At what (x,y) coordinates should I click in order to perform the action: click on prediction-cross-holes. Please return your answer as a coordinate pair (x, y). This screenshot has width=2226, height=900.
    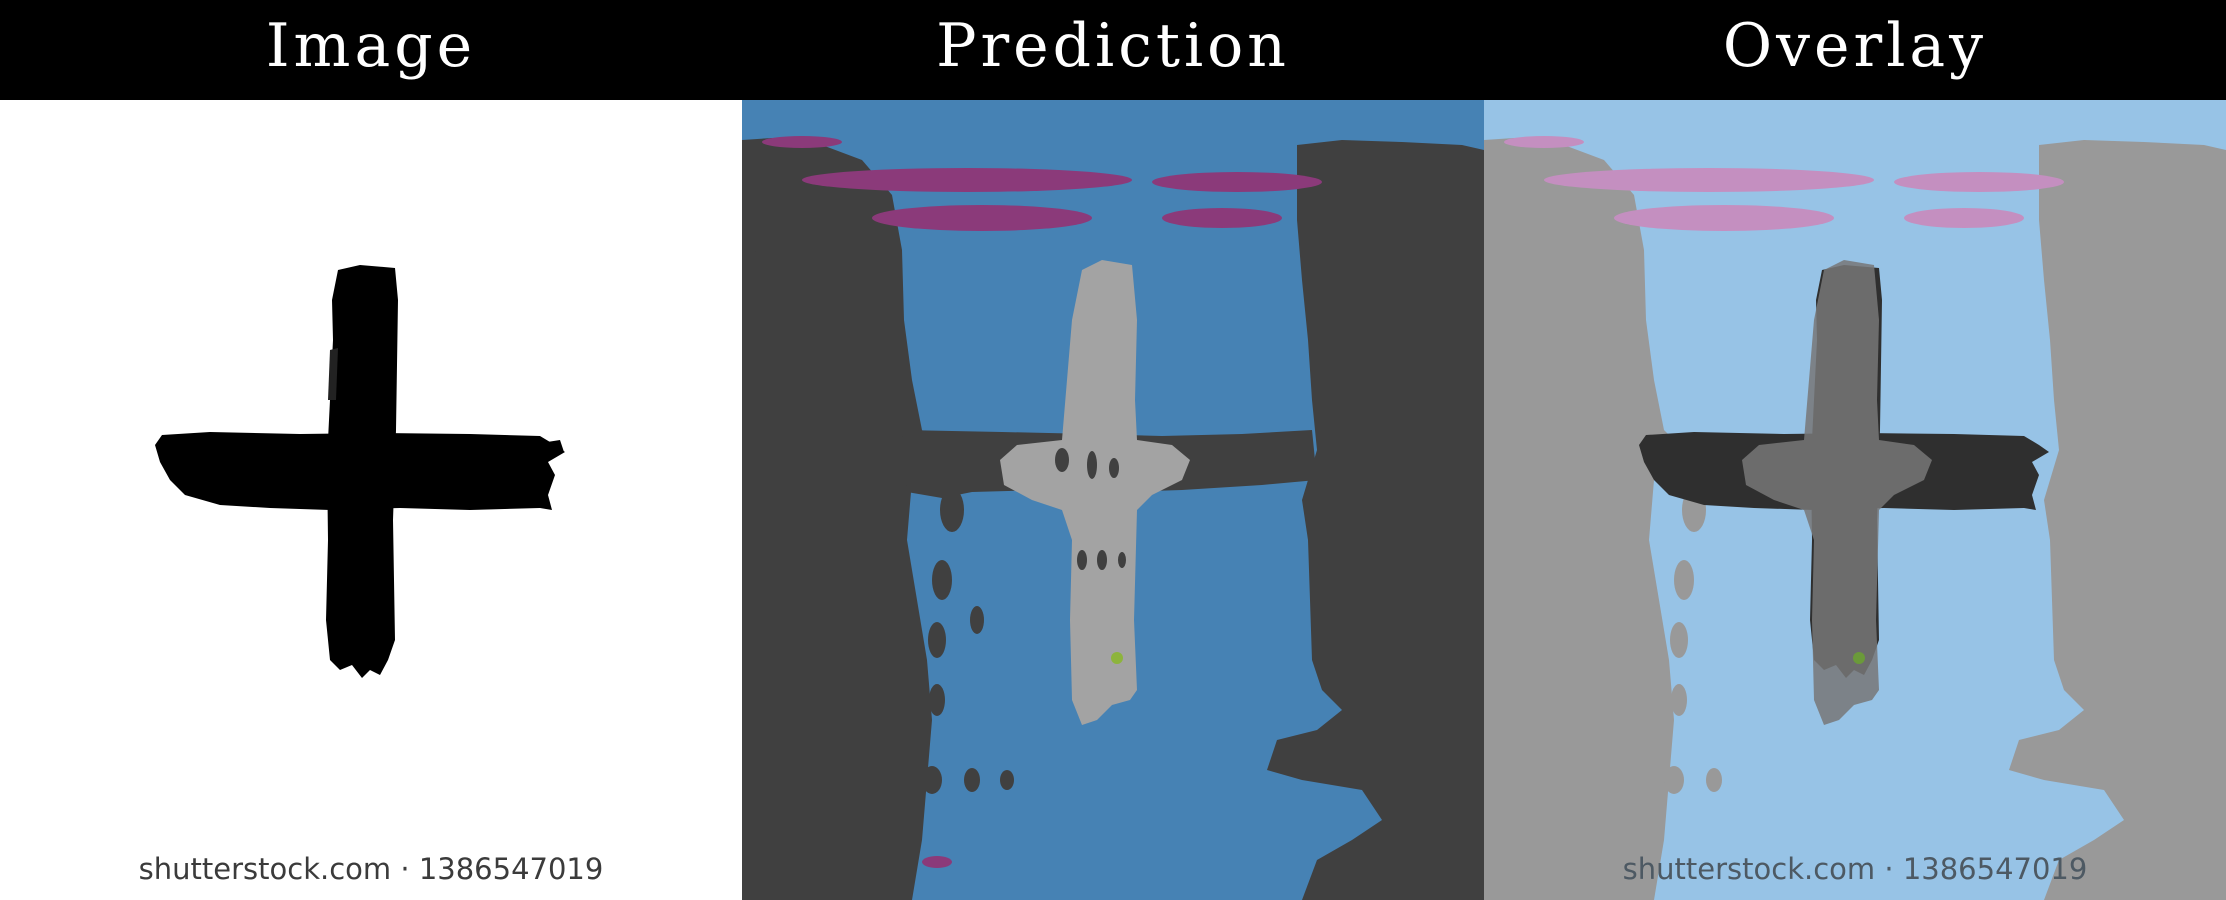
    Looking at the image, I should click on (1090, 509).